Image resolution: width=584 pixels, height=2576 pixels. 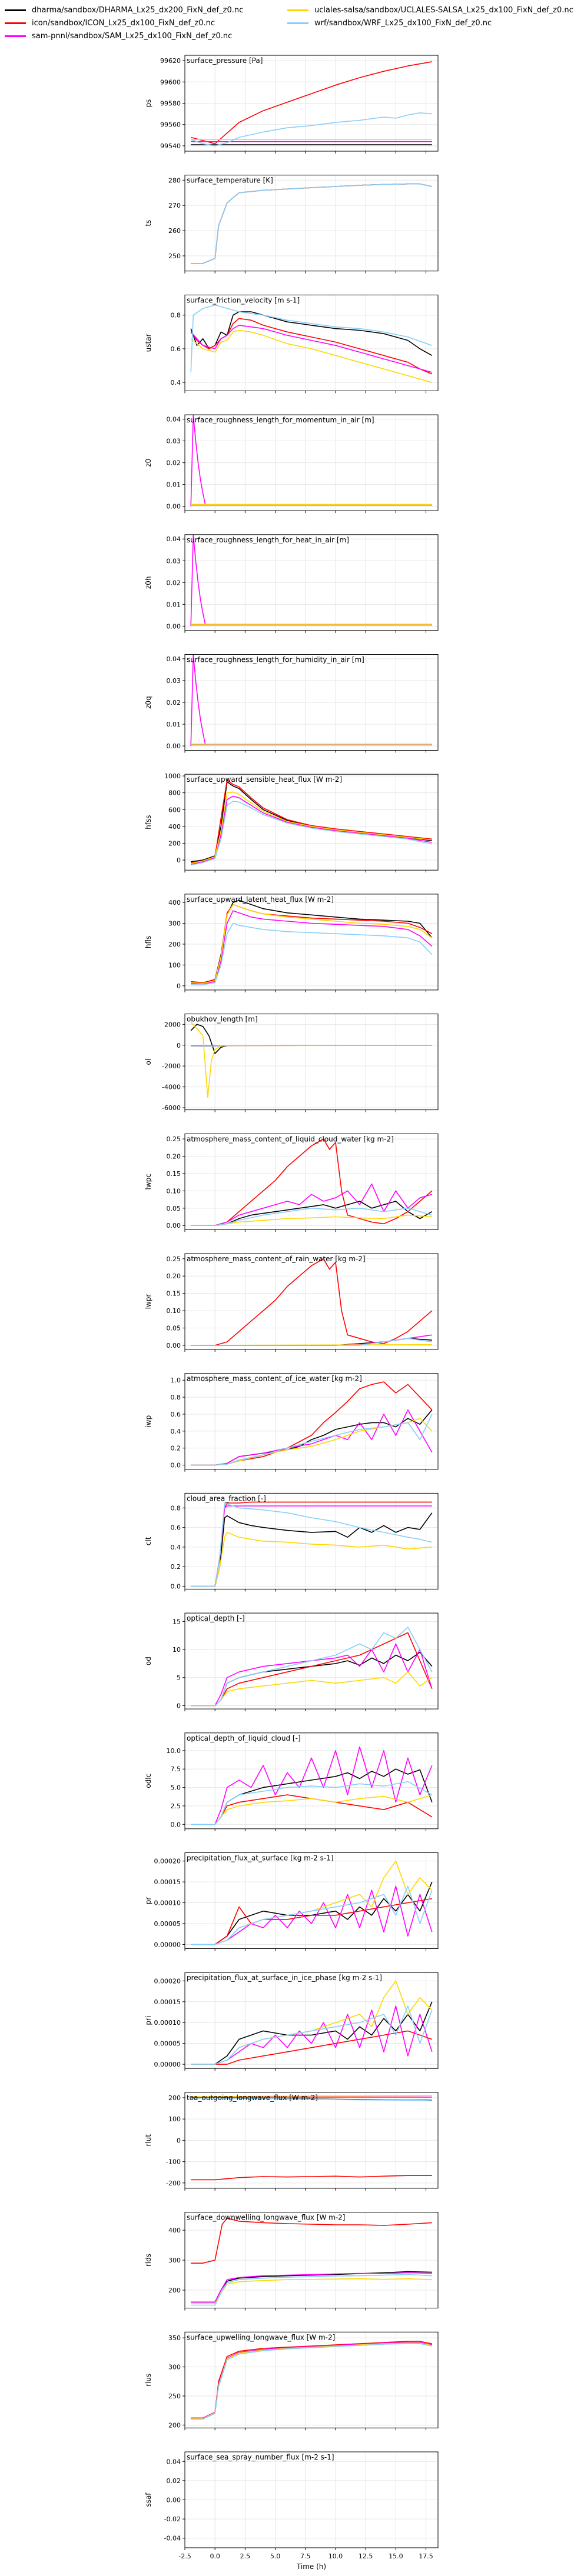 I want to click on y-tick-label: 0.00000, so click(x=167, y=2064).